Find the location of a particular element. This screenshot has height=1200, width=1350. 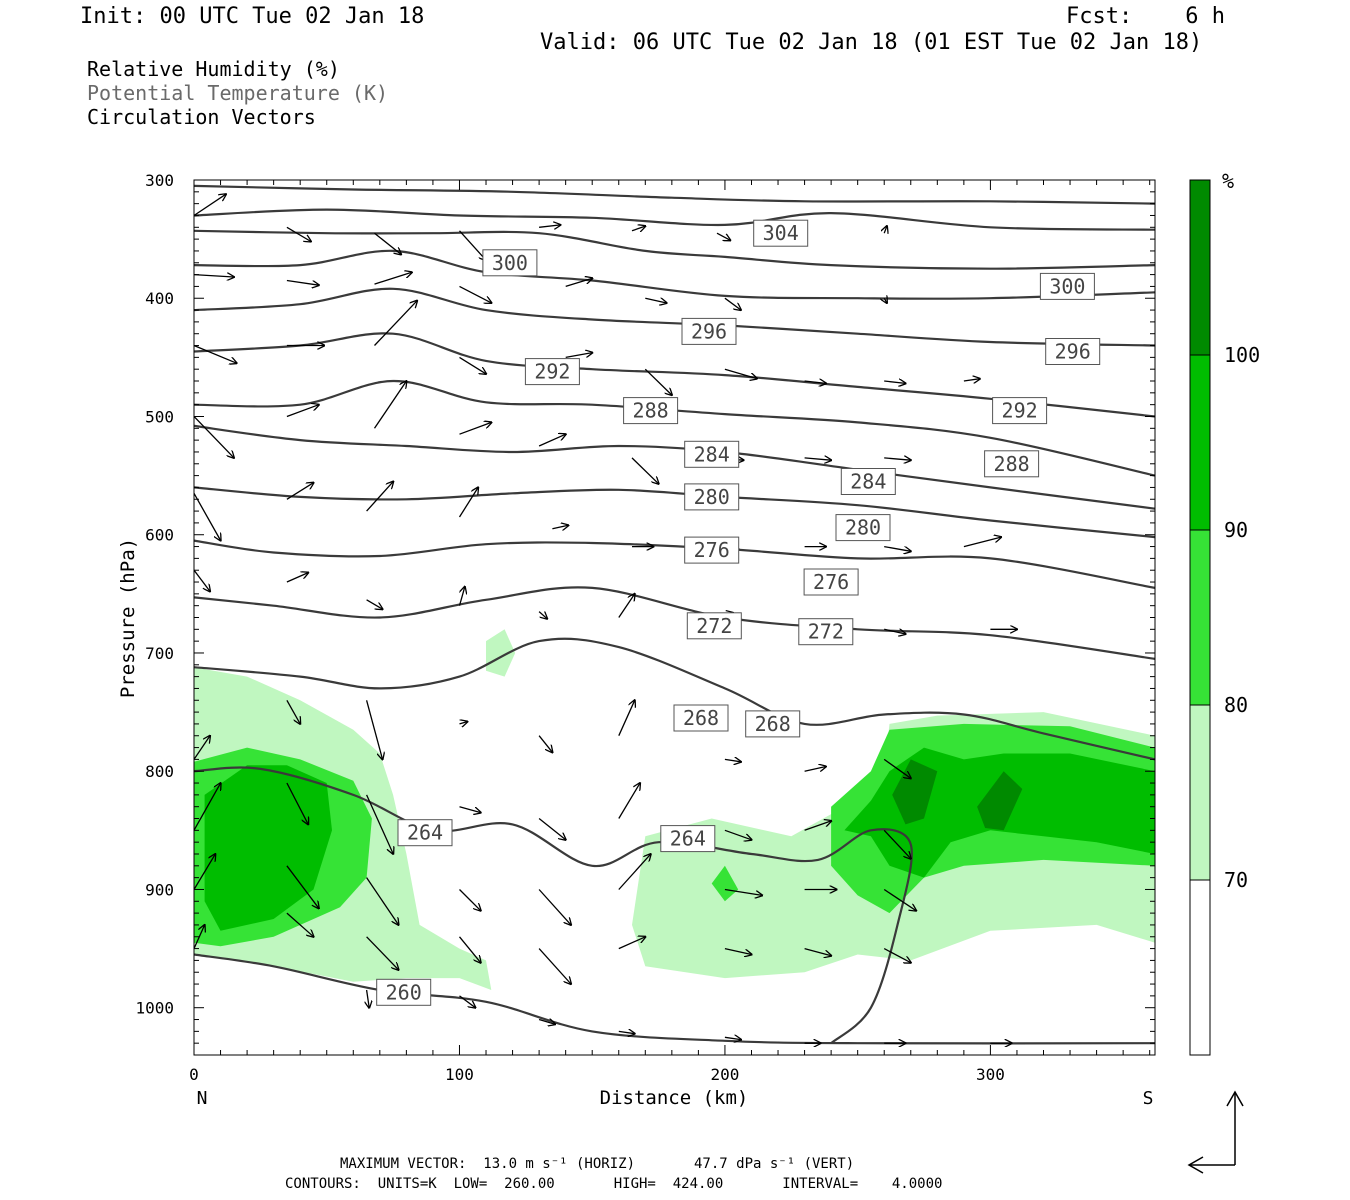

theta-label-296: 296 is located at coordinates (709, 331).